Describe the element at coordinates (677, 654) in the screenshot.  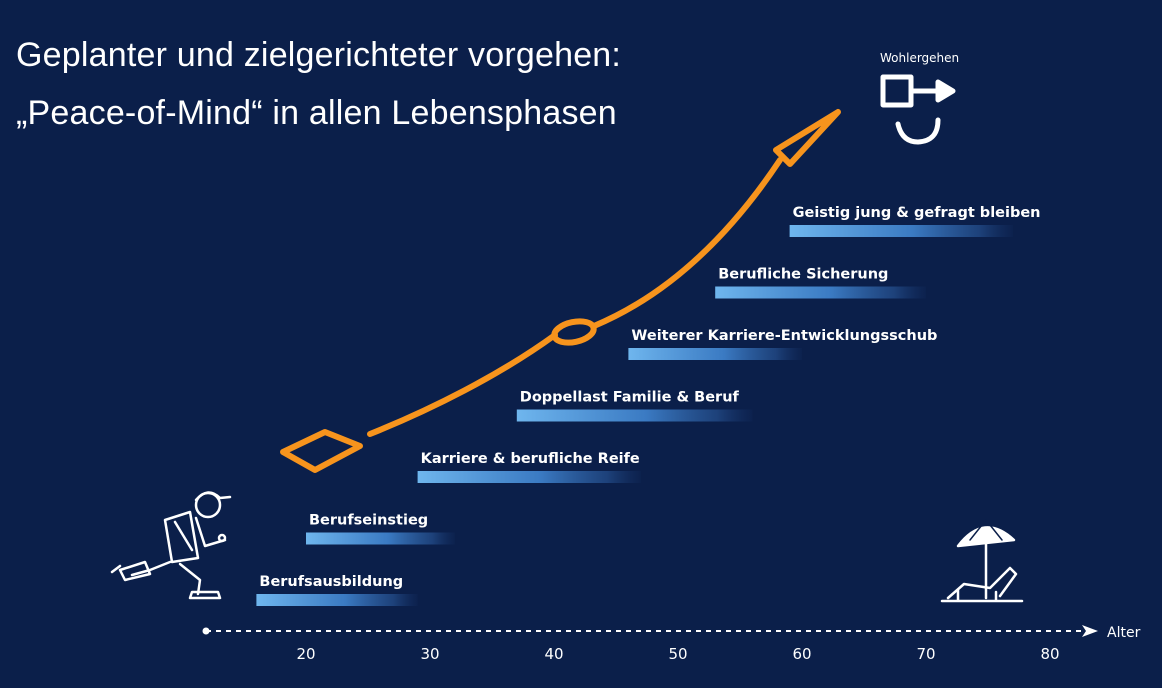
I see `axis-tick-label: 50` at that location.